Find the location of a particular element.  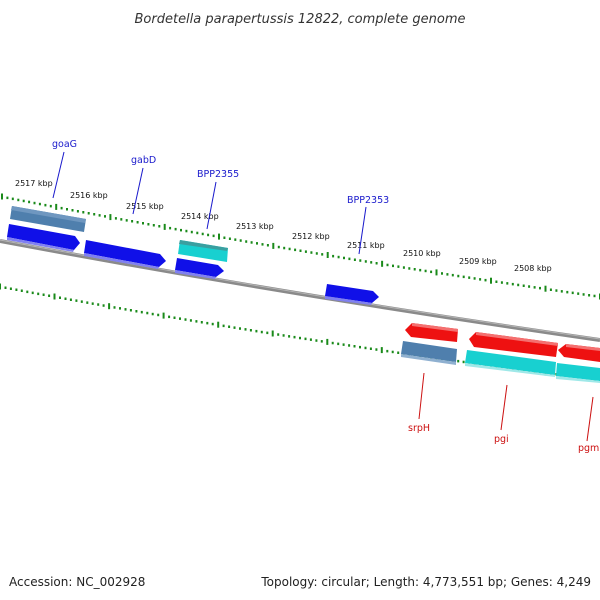

feature-goaG-cds is located at coordinates (43, 238).